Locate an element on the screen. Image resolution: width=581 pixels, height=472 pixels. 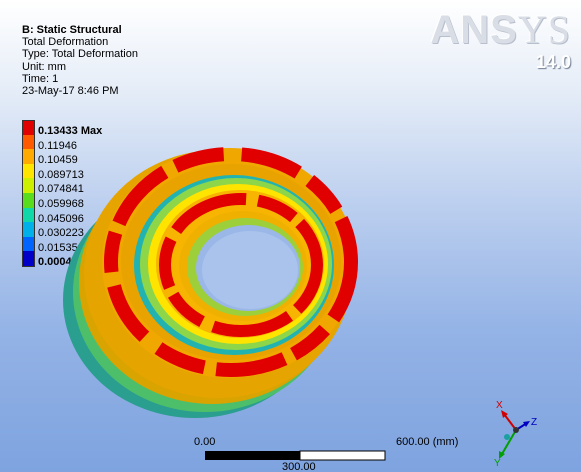
result-date: 23-May-17 8:46 PM is located at coordinates (70, 91).